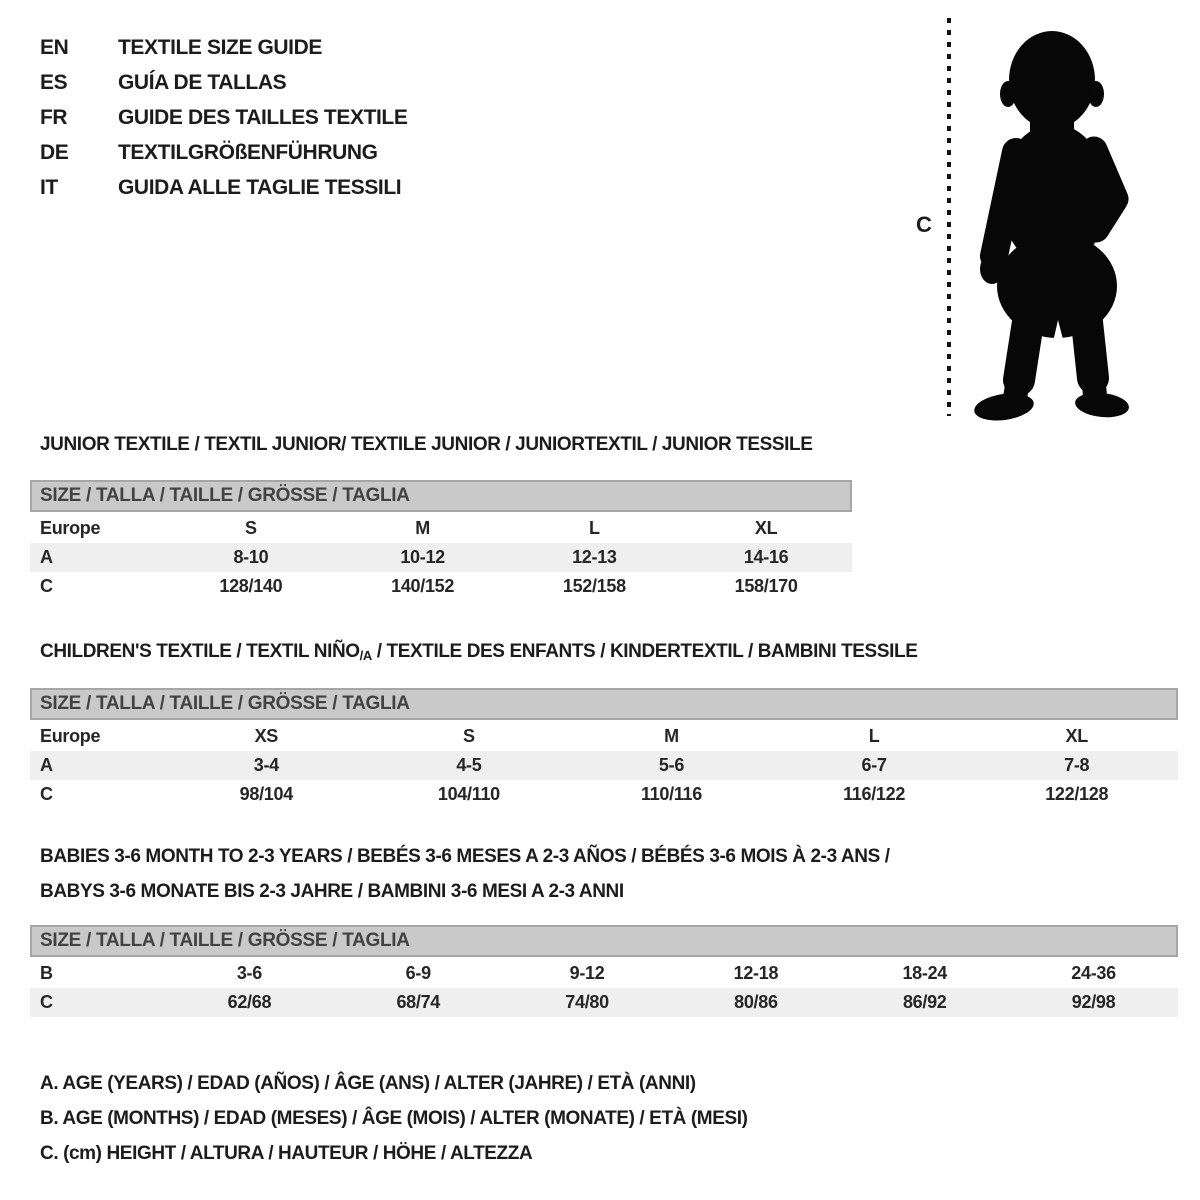  I want to click on table-row: C 128/140 140/152 152/158 158/170, so click(441, 586).